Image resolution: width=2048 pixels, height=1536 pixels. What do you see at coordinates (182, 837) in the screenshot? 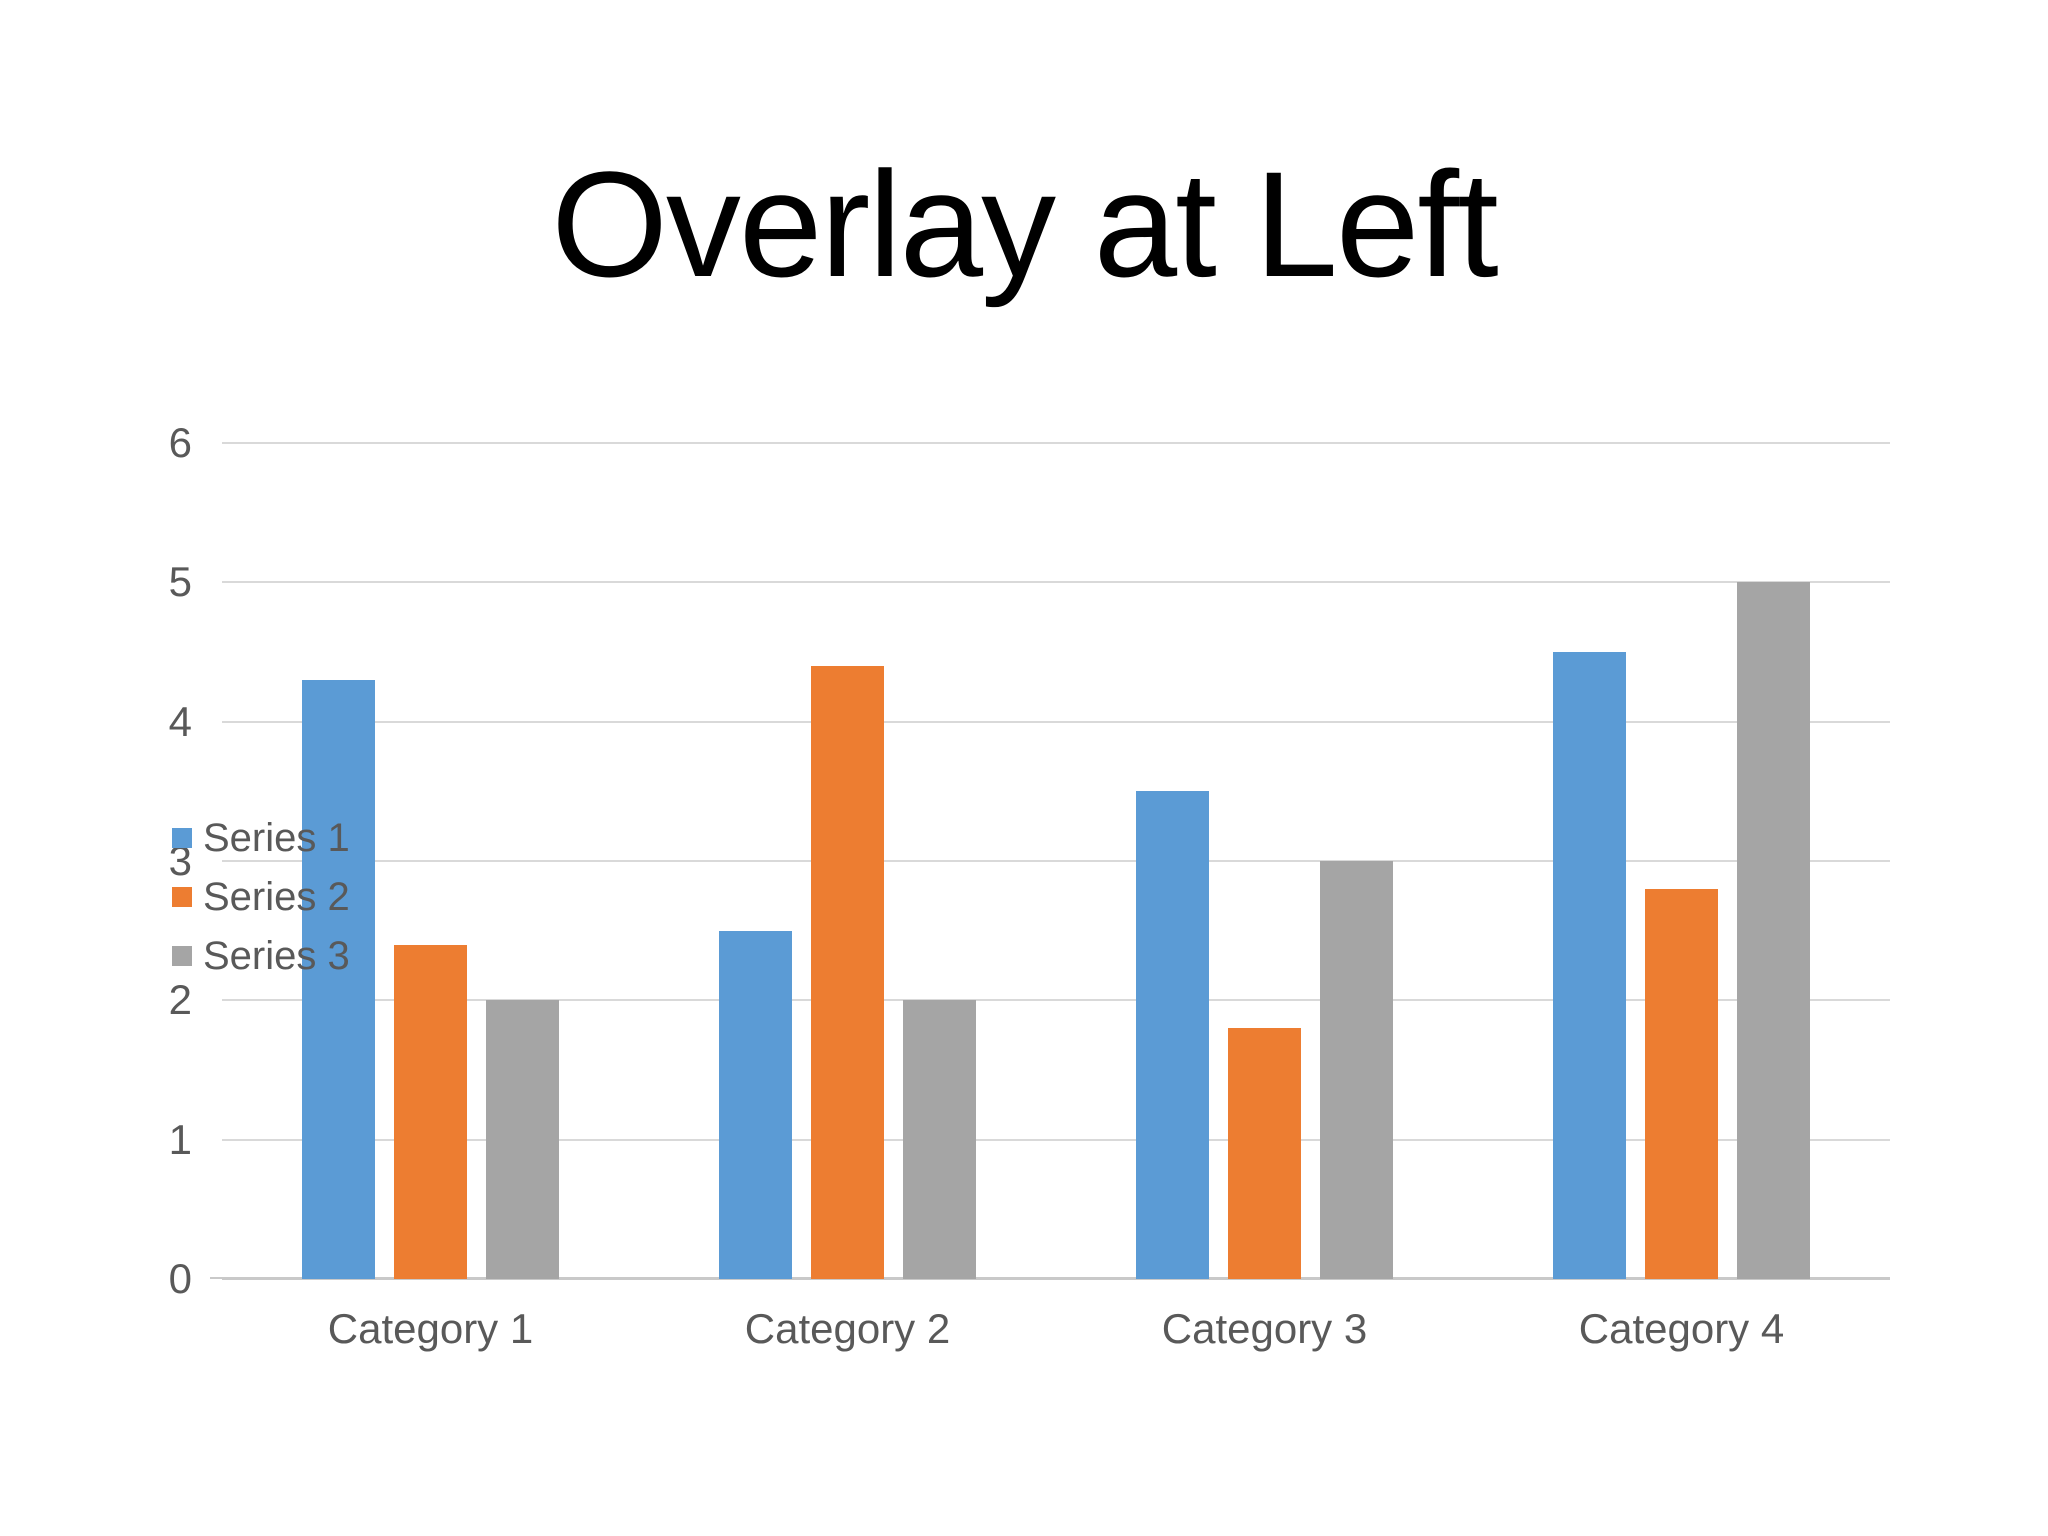
I see `legend-swatch-series-1-icon` at bounding box center [182, 837].